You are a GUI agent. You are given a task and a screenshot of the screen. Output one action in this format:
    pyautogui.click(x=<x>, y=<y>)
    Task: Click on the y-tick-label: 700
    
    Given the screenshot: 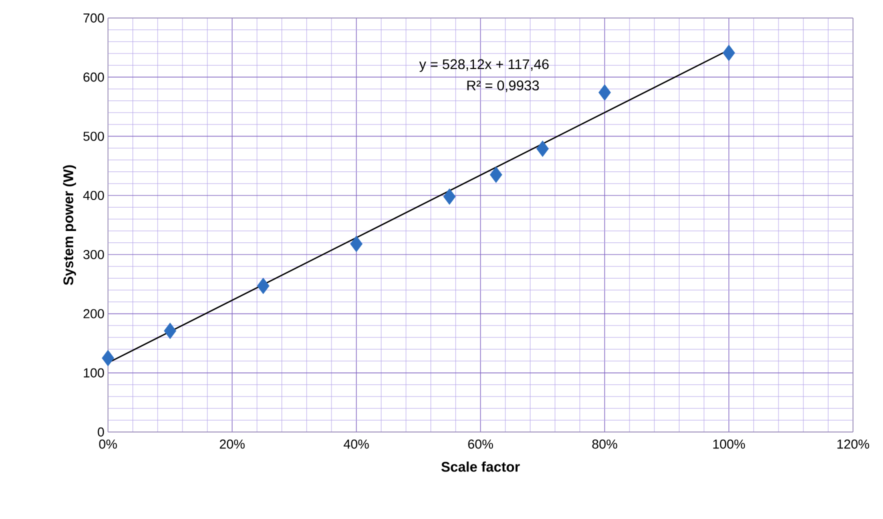 What is the action you would take?
    pyautogui.click(x=94, y=18)
    